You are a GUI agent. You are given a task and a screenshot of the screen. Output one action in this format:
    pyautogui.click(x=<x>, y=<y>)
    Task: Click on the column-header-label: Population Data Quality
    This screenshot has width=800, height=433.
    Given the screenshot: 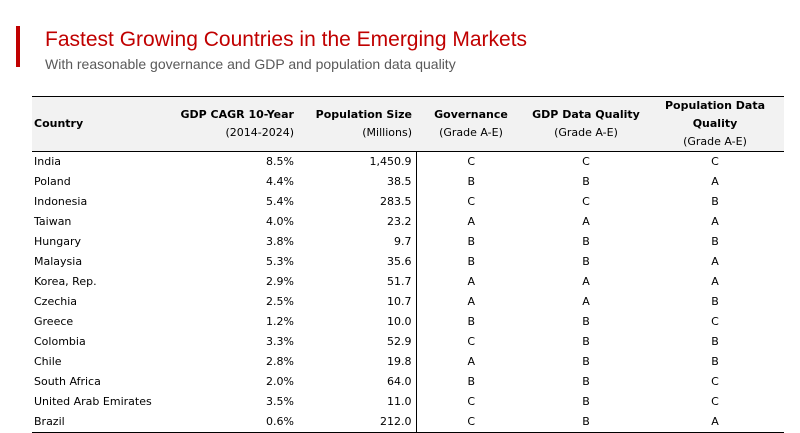 What is the action you would take?
    pyautogui.click(x=715, y=114)
    